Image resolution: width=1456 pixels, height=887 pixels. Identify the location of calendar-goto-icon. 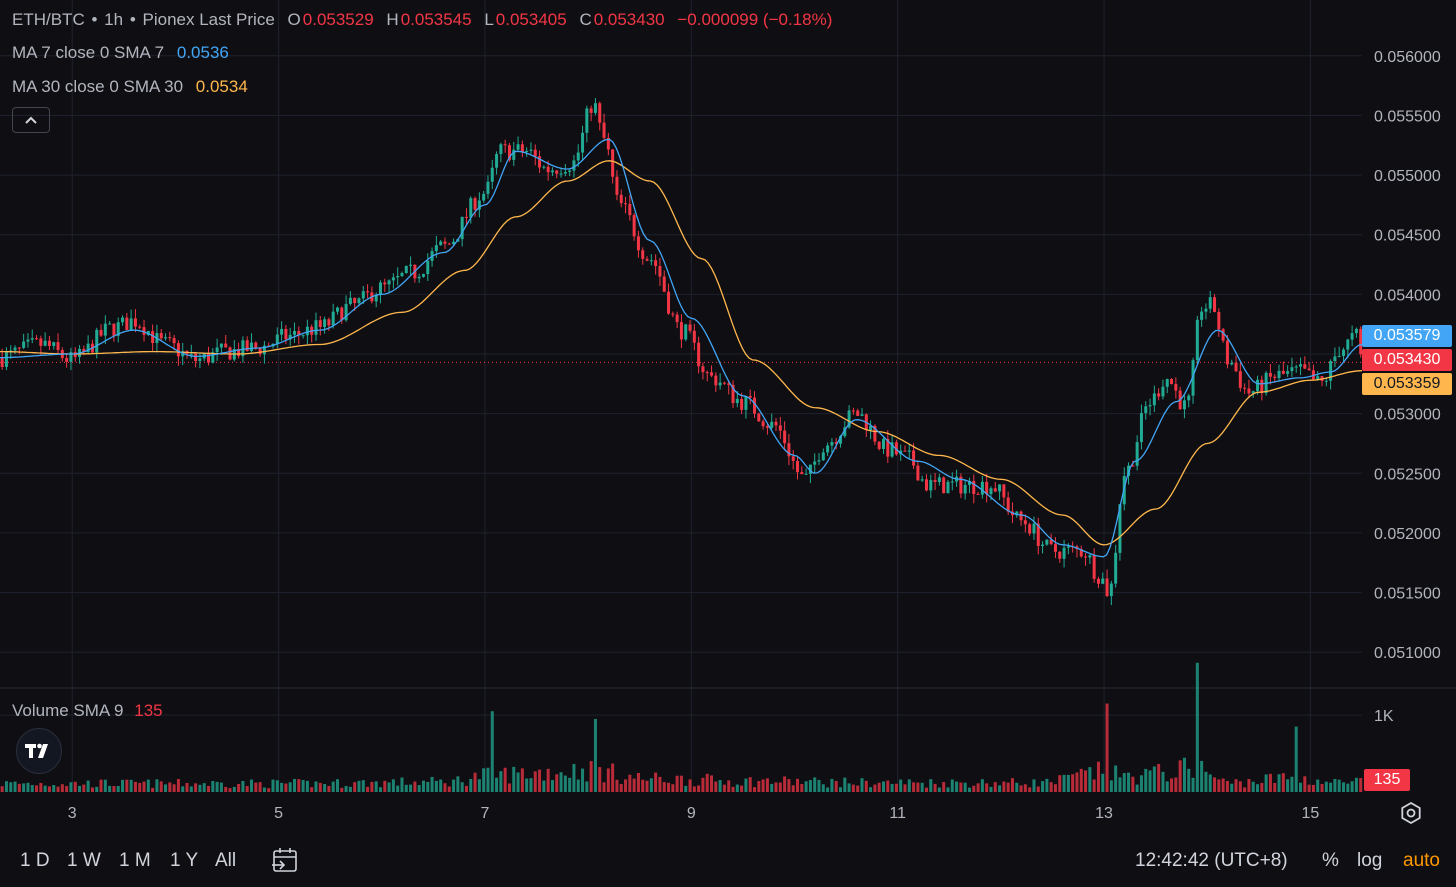
(285, 861).